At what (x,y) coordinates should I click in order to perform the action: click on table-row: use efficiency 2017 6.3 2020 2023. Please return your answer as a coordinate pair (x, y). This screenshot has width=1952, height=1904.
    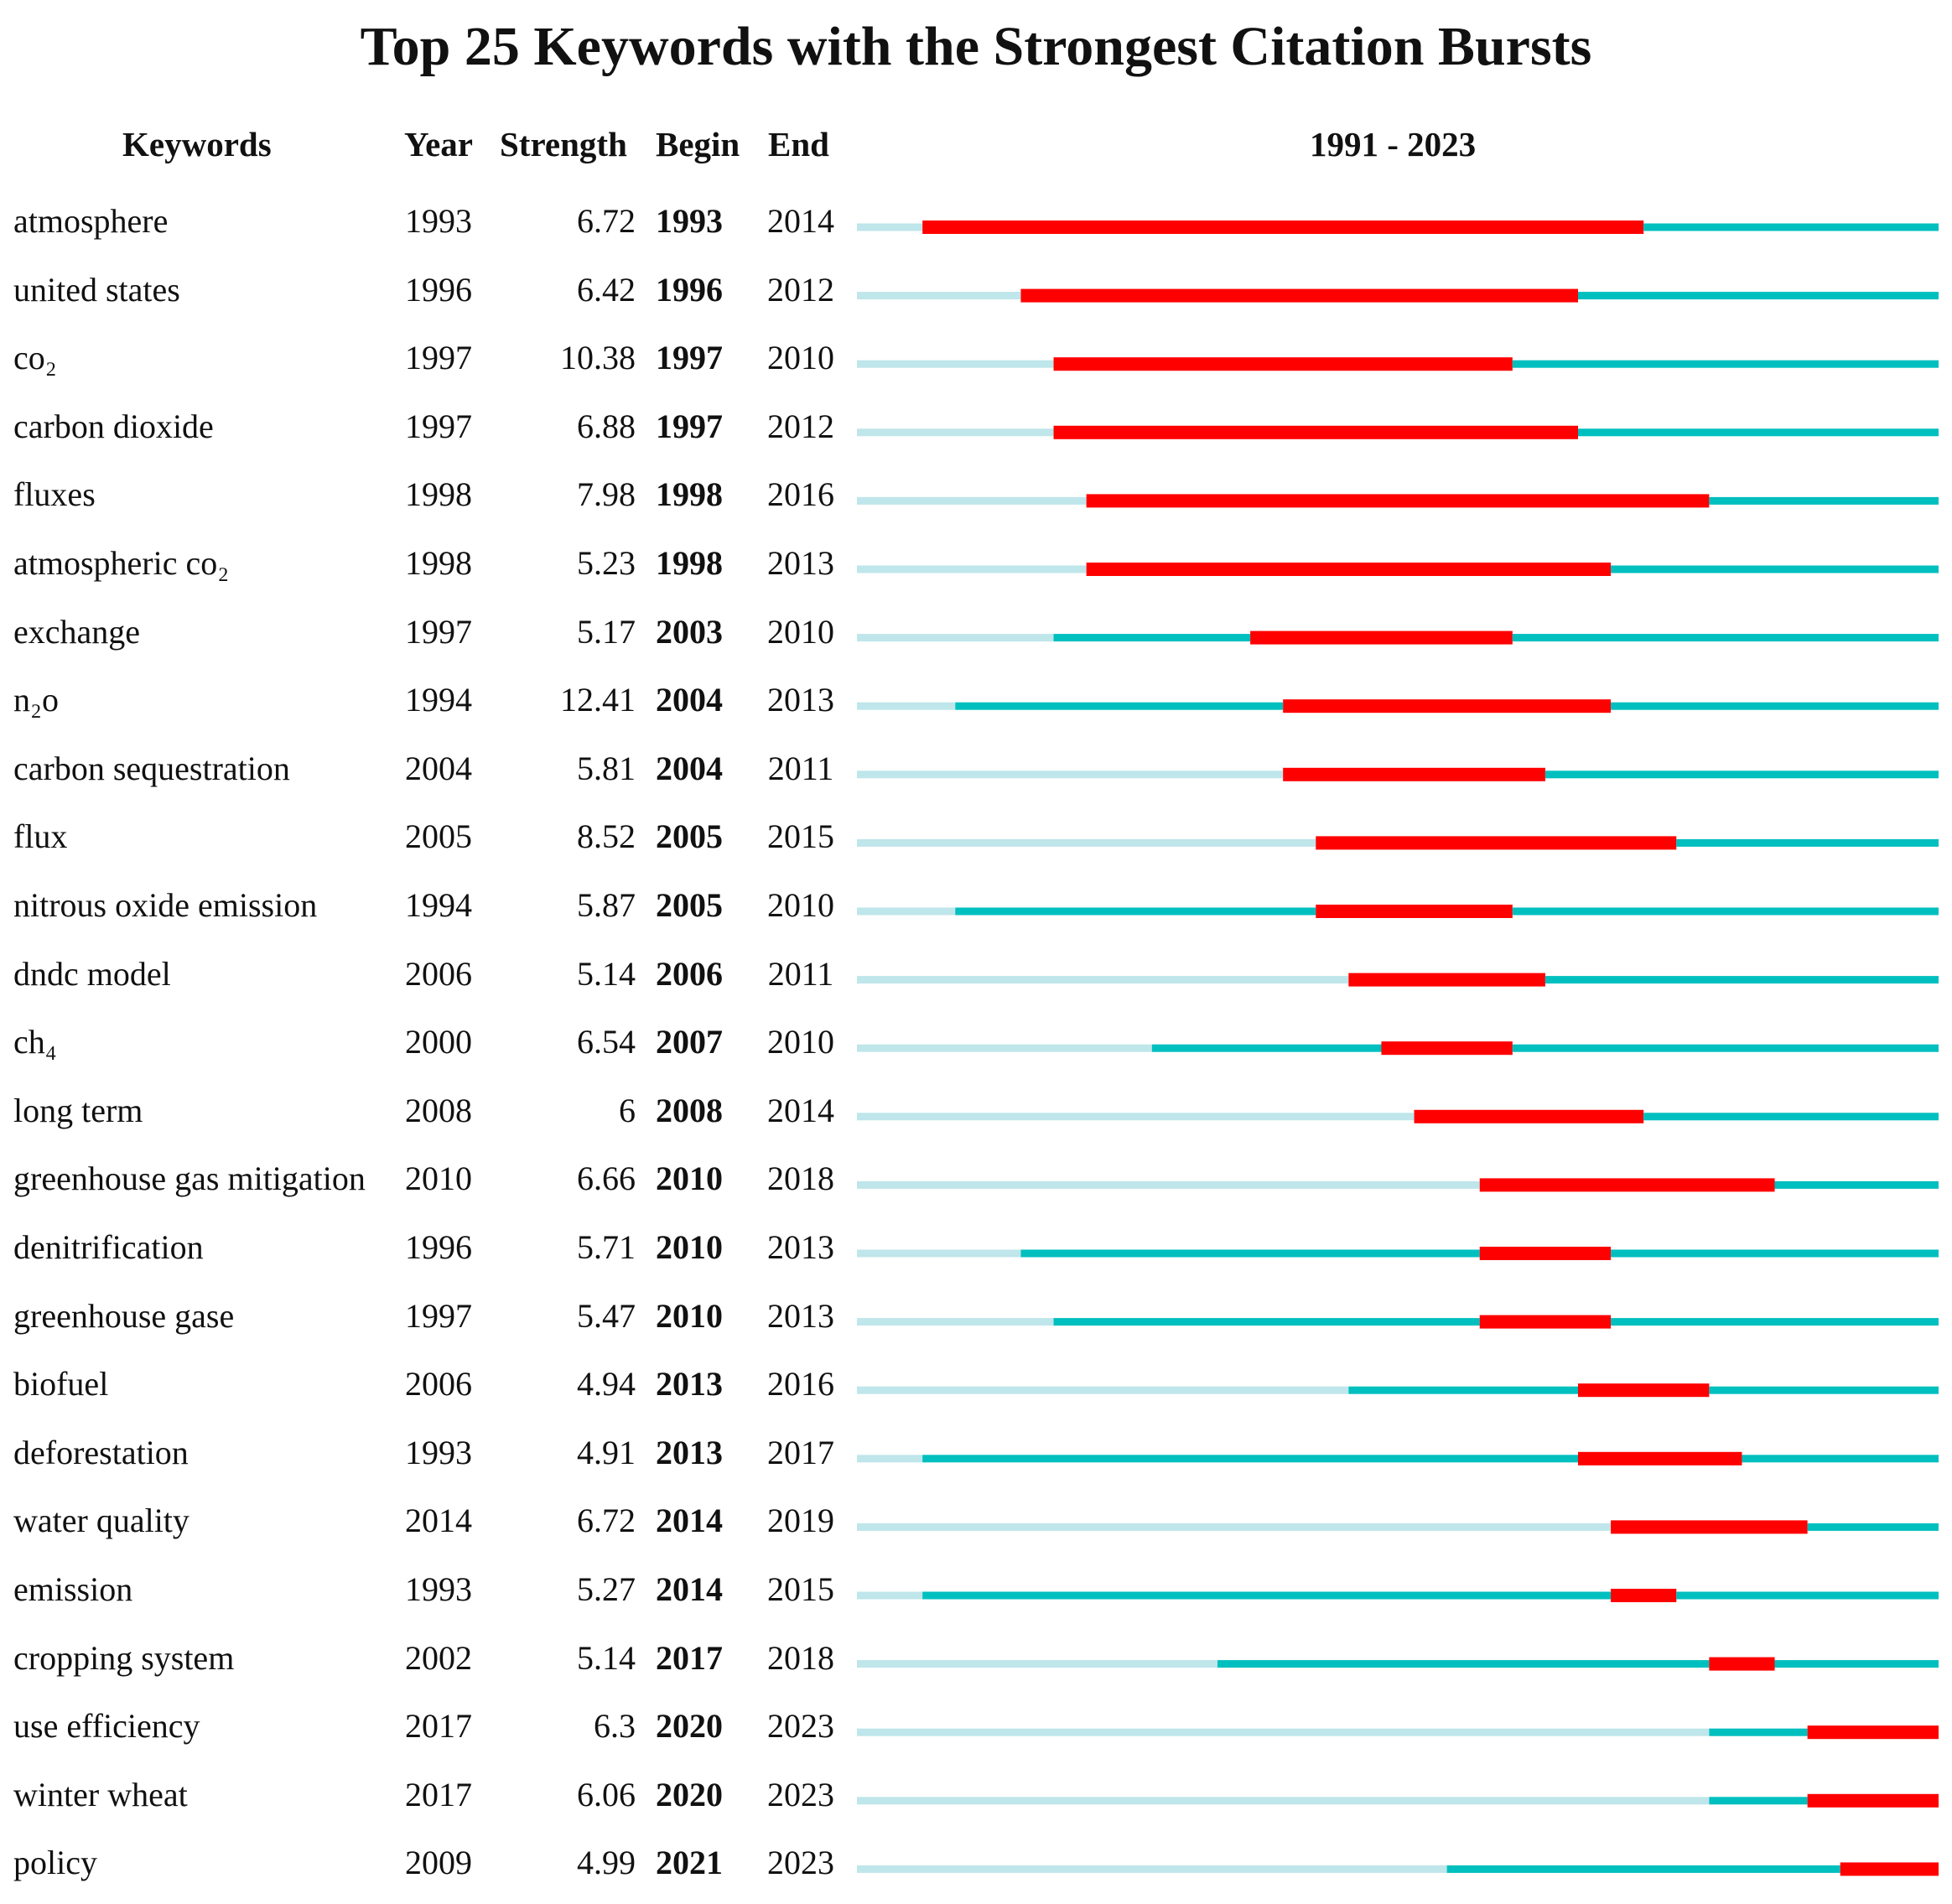
    Looking at the image, I should click on (976, 1733).